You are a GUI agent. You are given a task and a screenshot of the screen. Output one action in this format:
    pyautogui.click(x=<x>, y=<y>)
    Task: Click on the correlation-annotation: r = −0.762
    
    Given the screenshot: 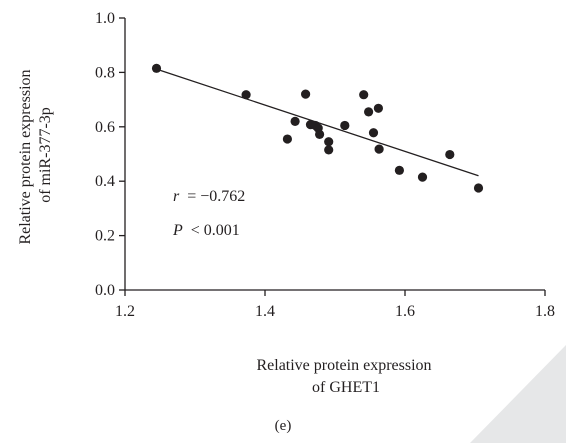 What is the action you would take?
    pyautogui.click(x=209, y=196)
    